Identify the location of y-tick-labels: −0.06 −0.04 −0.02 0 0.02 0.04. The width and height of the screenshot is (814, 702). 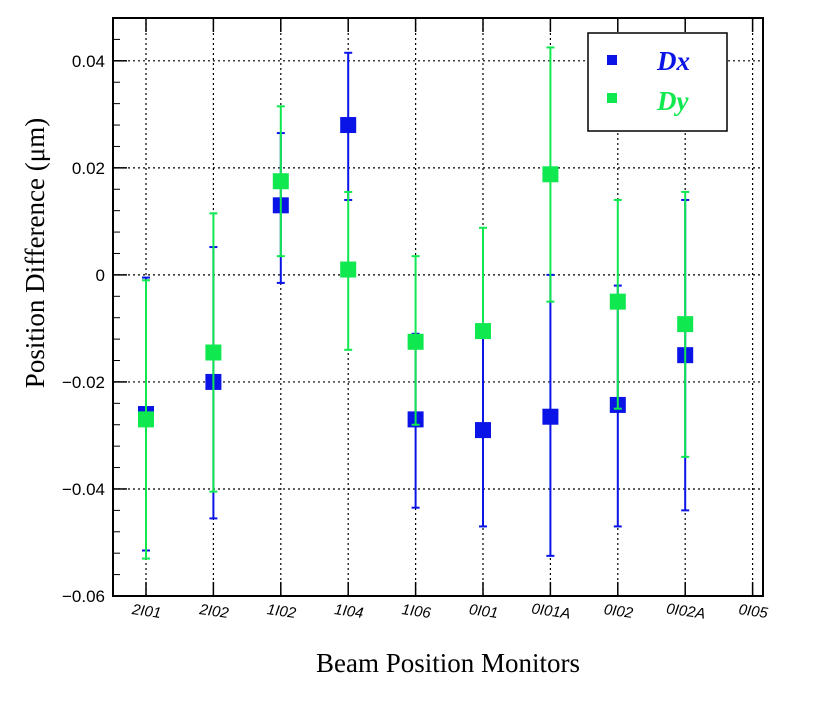
(83, 329).